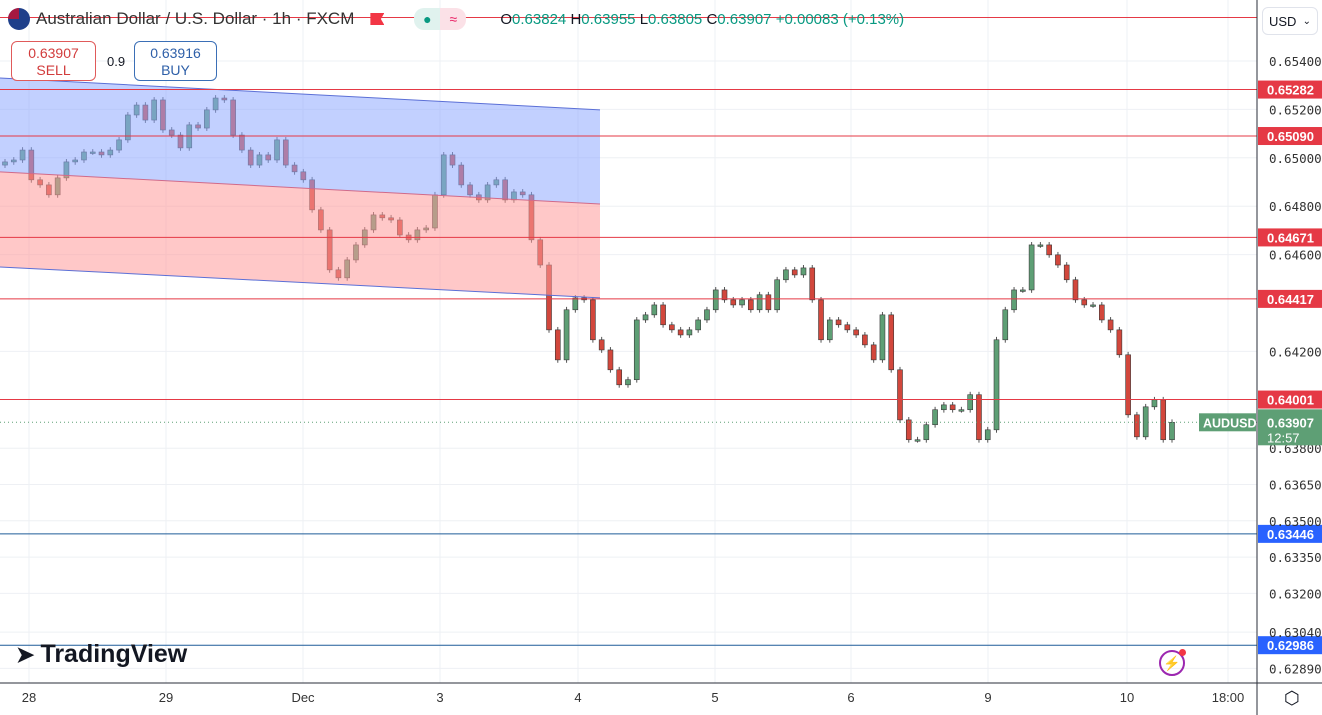 Image resolution: width=1322 pixels, height=715 pixels. I want to click on buy-price: 0.63916, so click(175, 53).